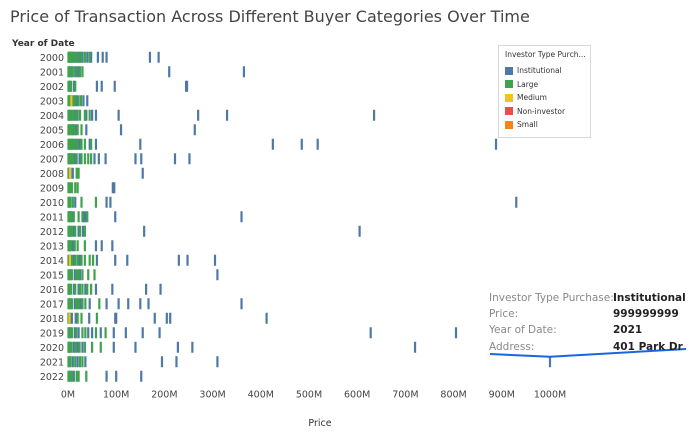  Describe the element at coordinates (52, 174) in the screenshot. I see `y-tick-label: 2008` at that location.